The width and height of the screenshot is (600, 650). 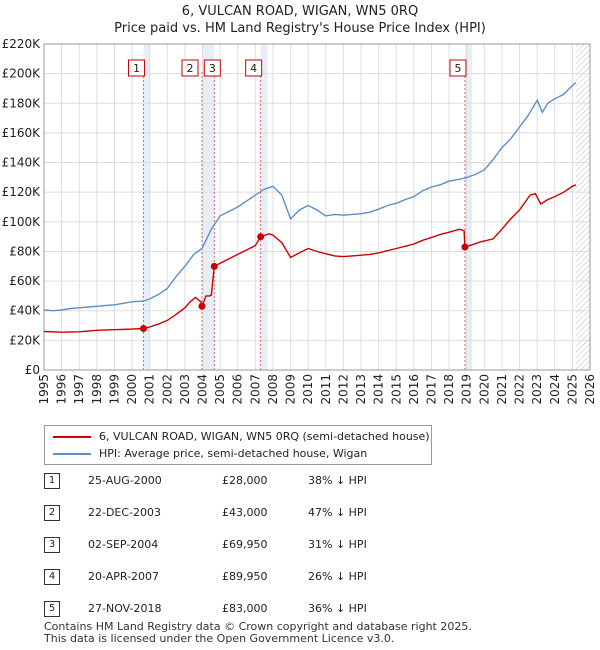 I want to click on sale-price: £43,000, so click(x=245, y=512).